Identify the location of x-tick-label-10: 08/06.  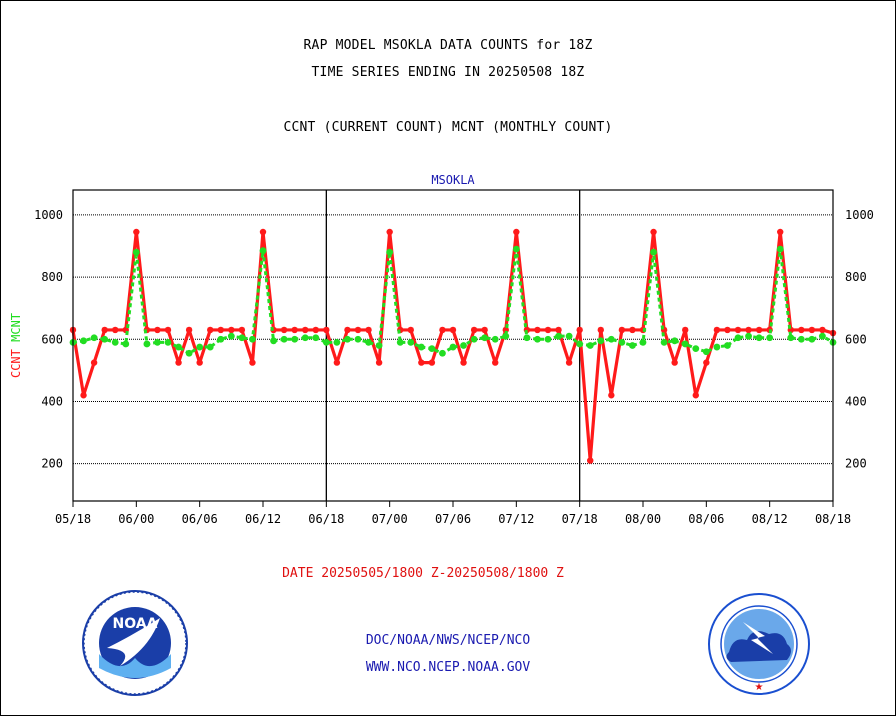
(706, 519).